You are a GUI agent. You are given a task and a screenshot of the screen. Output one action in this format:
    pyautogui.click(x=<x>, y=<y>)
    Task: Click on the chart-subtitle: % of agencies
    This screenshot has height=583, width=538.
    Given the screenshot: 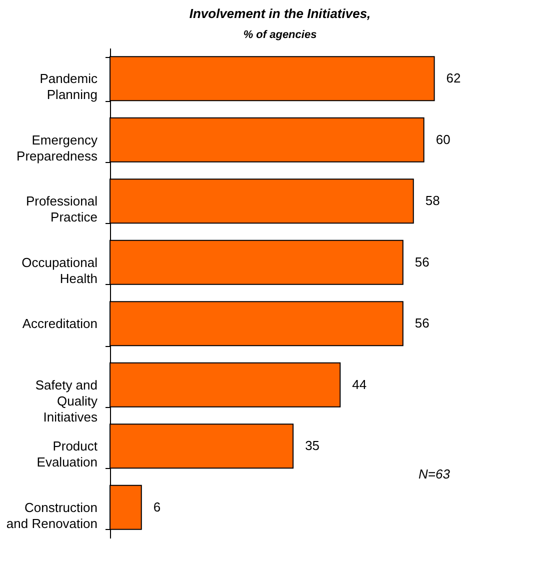 What is the action you would take?
    pyautogui.click(x=280, y=35)
    